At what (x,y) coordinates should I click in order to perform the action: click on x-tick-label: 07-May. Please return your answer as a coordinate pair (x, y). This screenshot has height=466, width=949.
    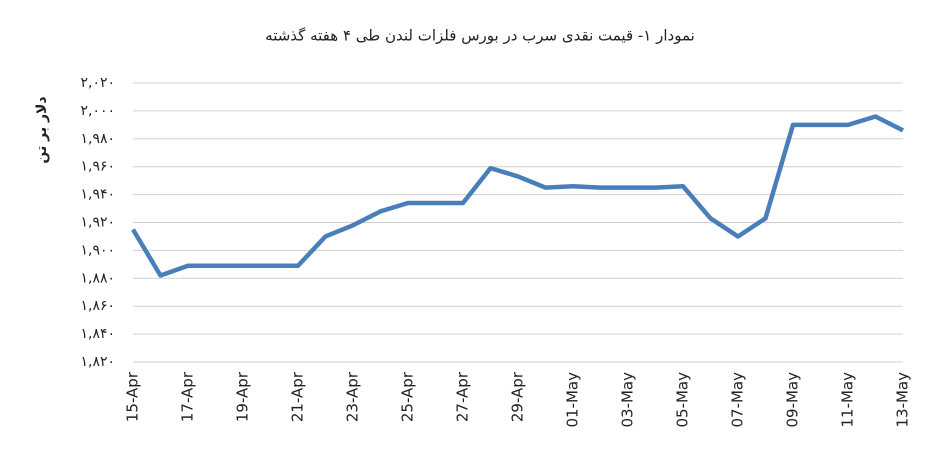
    Looking at the image, I should click on (738, 400).